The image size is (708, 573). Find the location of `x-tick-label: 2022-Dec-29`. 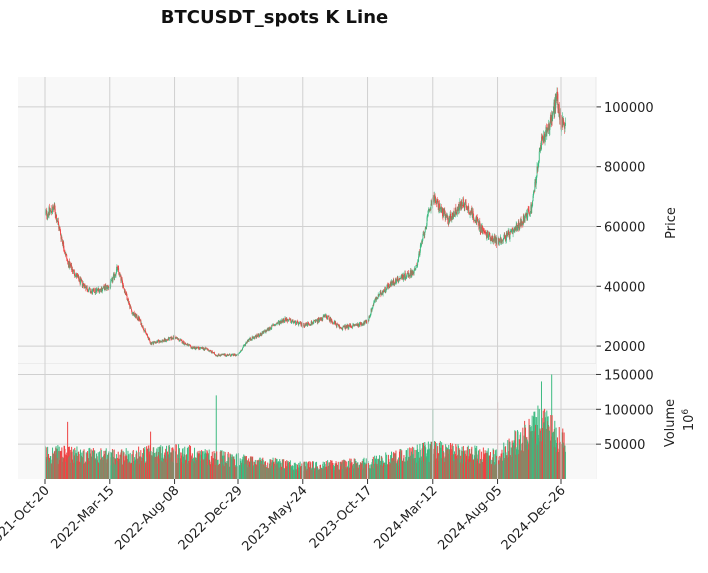

x-tick-label: 2022-Dec-29 is located at coordinates (211, 518).